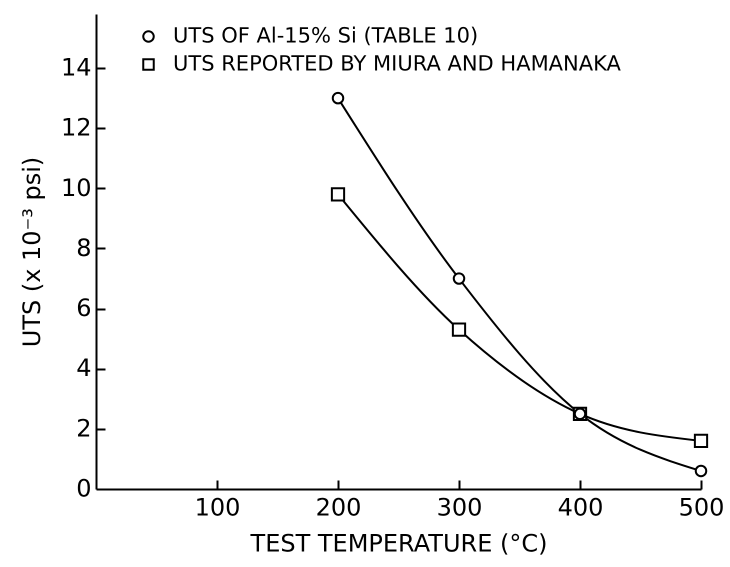 Image resolution: width=730 pixels, height=567 pixels. I want to click on x-tick-label: 100, so click(217, 508).